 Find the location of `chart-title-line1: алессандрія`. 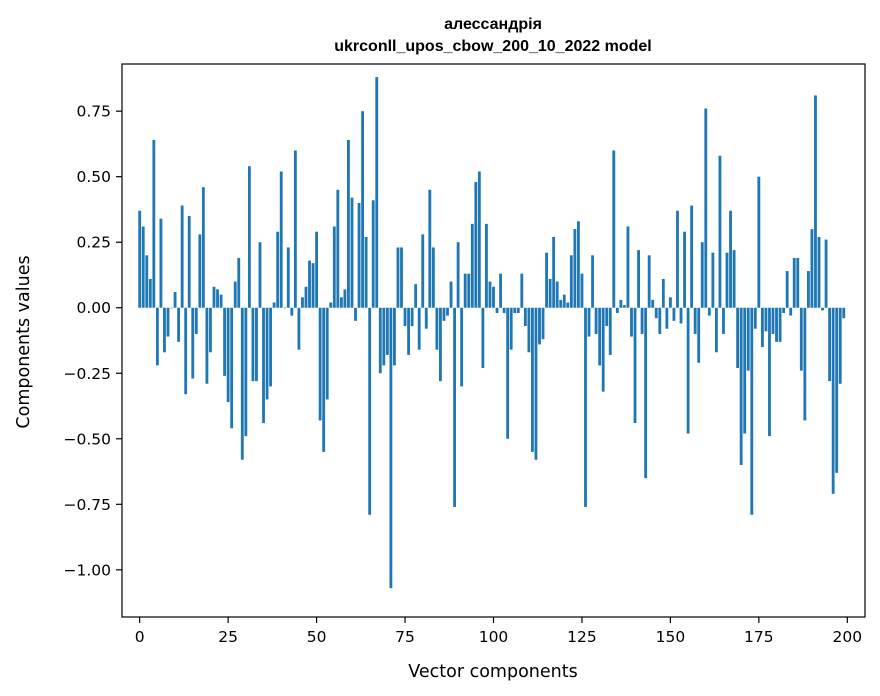

chart-title-line1: алессандрія is located at coordinates (493, 24).